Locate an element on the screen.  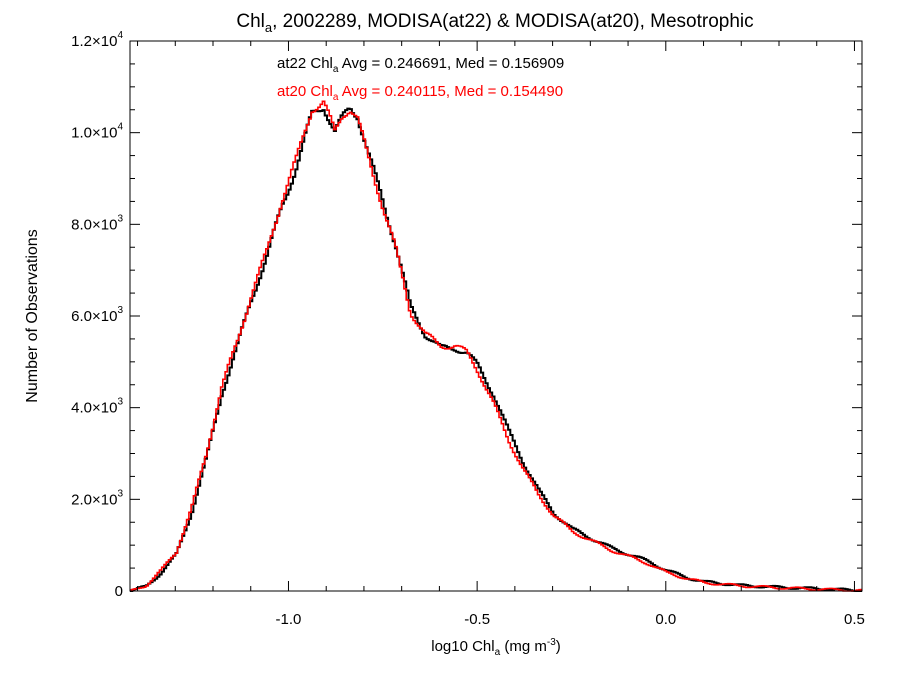
x-tick-label: -0.5 is located at coordinates (477, 619).